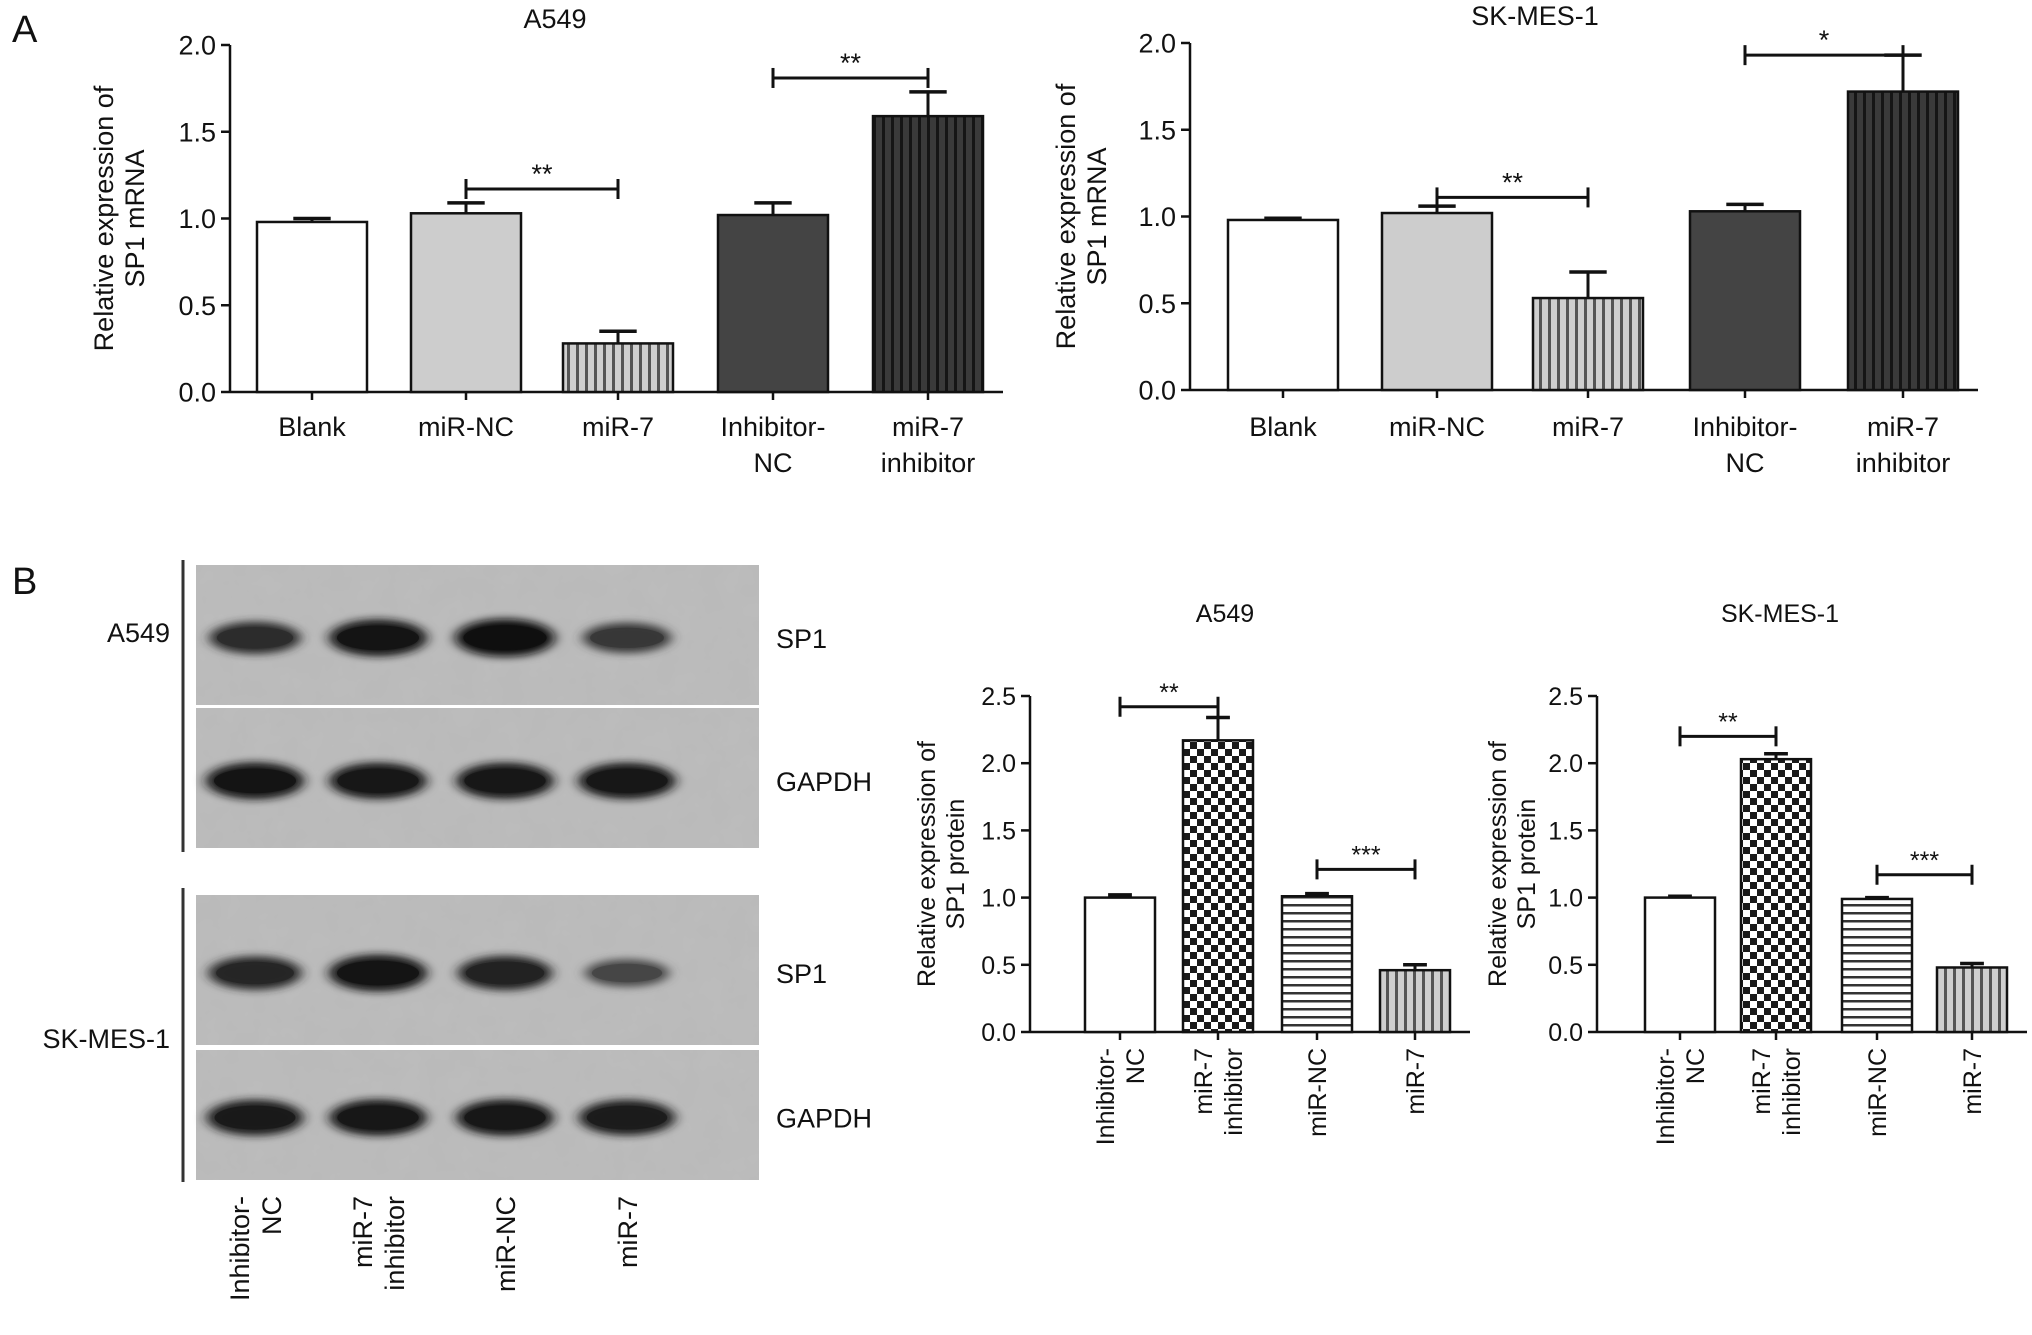 Image resolution: width=2032 pixels, height=1335 pixels. I want to click on blot-lane-label: miR-NC, so click(506, 1244).